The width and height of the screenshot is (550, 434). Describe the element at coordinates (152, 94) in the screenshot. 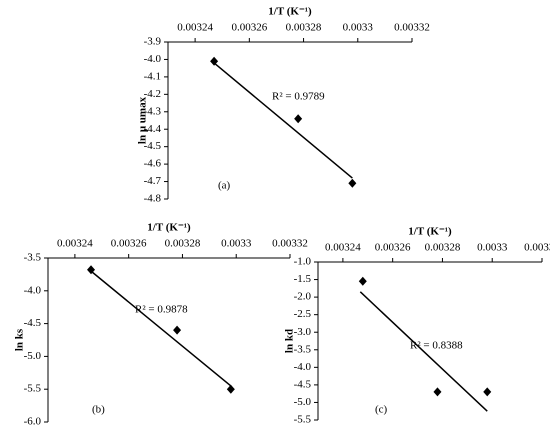

I see `y-tick-label: -4.2` at that location.